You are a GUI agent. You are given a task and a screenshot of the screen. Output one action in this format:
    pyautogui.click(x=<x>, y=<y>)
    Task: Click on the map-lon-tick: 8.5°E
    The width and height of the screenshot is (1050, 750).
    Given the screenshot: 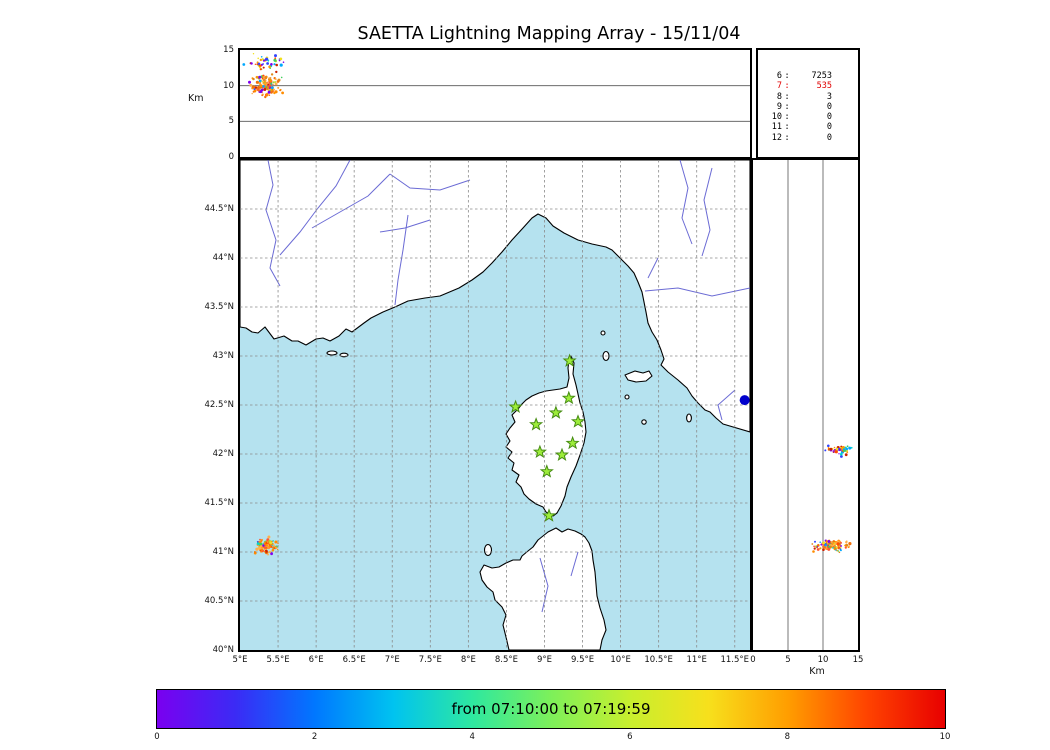 What is the action you would take?
    pyautogui.click(x=506, y=660)
    